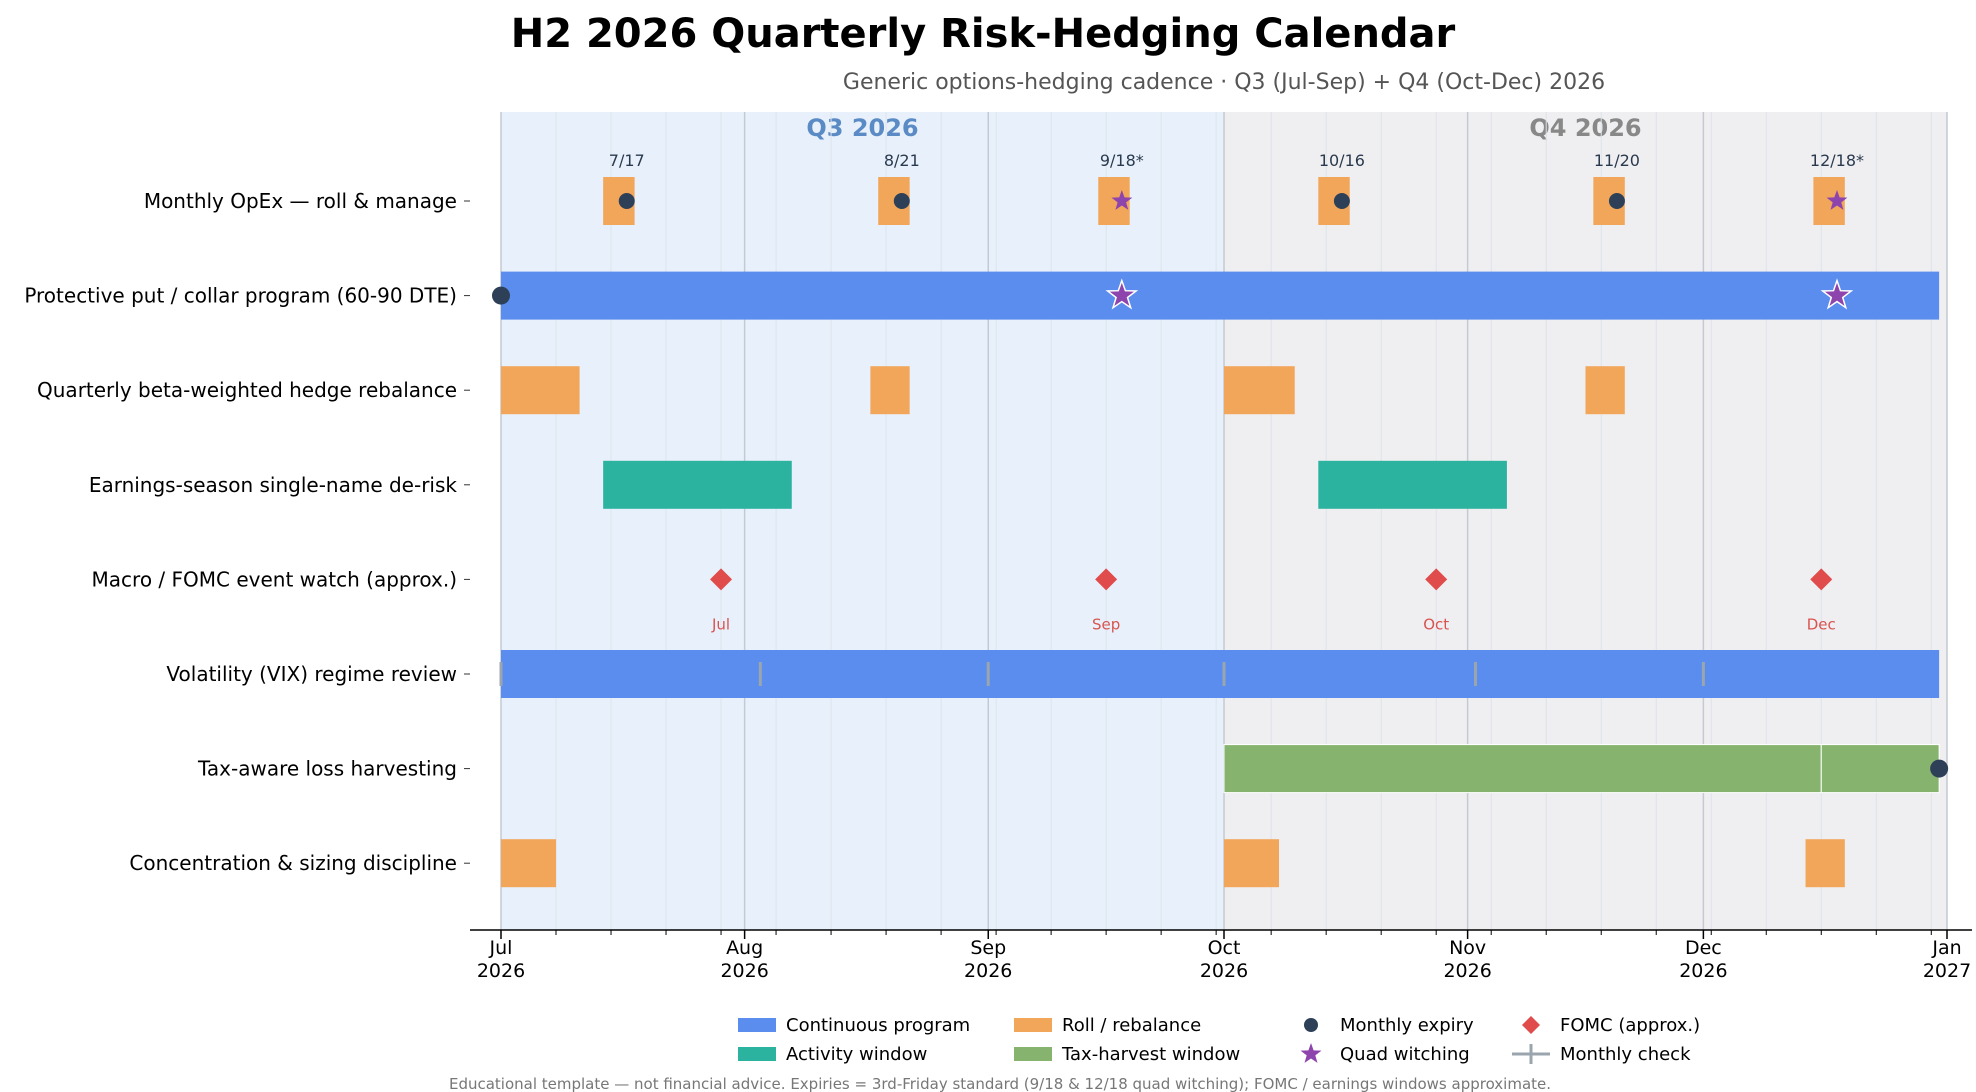 The height and width of the screenshot is (1092, 1976). What do you see at coordinates (983, 34) in the screenshot?
I see `chart-title: H2 2026 Quarterly Risk-Hedging Calendar` at bounding box center [983, 34].